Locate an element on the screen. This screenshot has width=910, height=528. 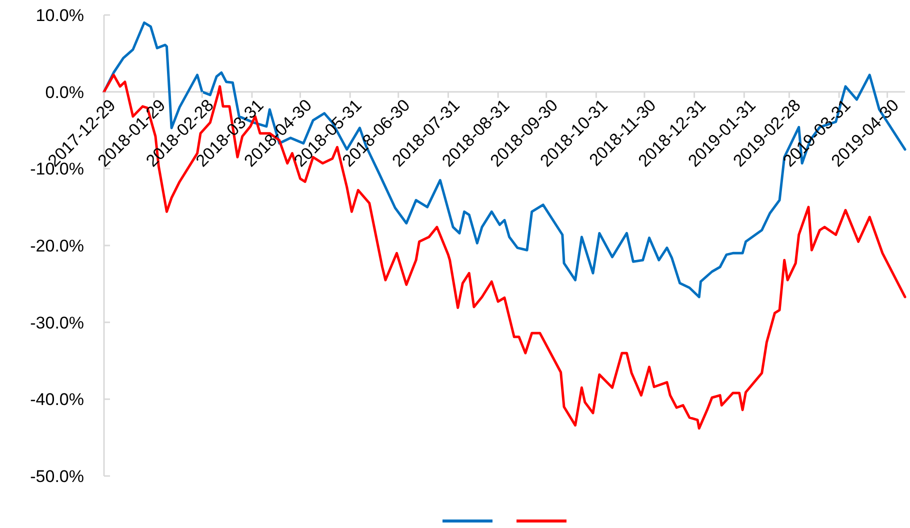
y-tick-label: -30.0% is located at coordinates (57, 322).